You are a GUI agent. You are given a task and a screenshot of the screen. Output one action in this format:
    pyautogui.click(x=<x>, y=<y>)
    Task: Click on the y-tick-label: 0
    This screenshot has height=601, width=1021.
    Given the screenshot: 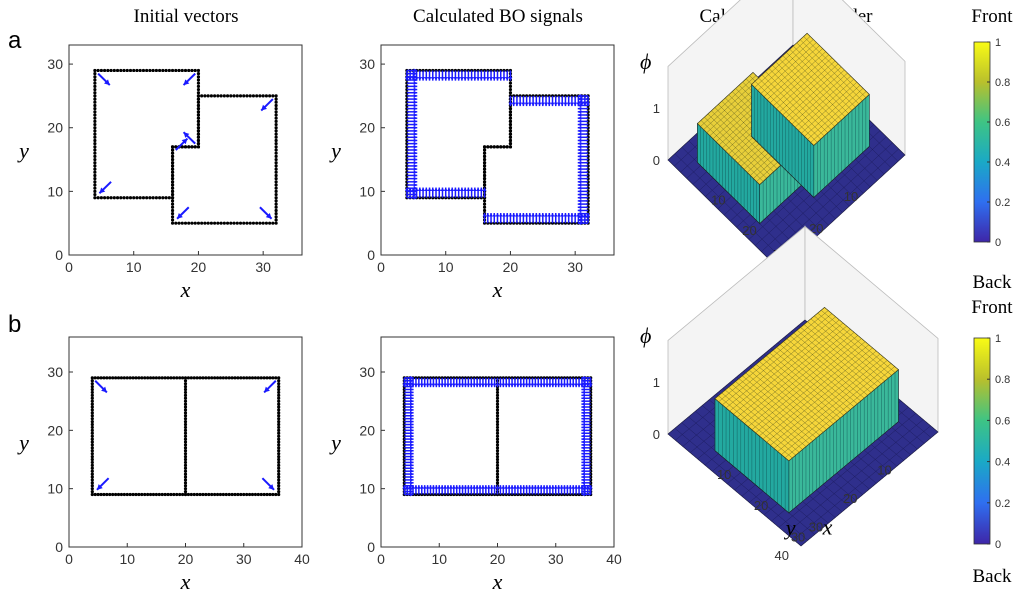 What is the action you would take?
    pyautogui.click(x=59, y=255)
    